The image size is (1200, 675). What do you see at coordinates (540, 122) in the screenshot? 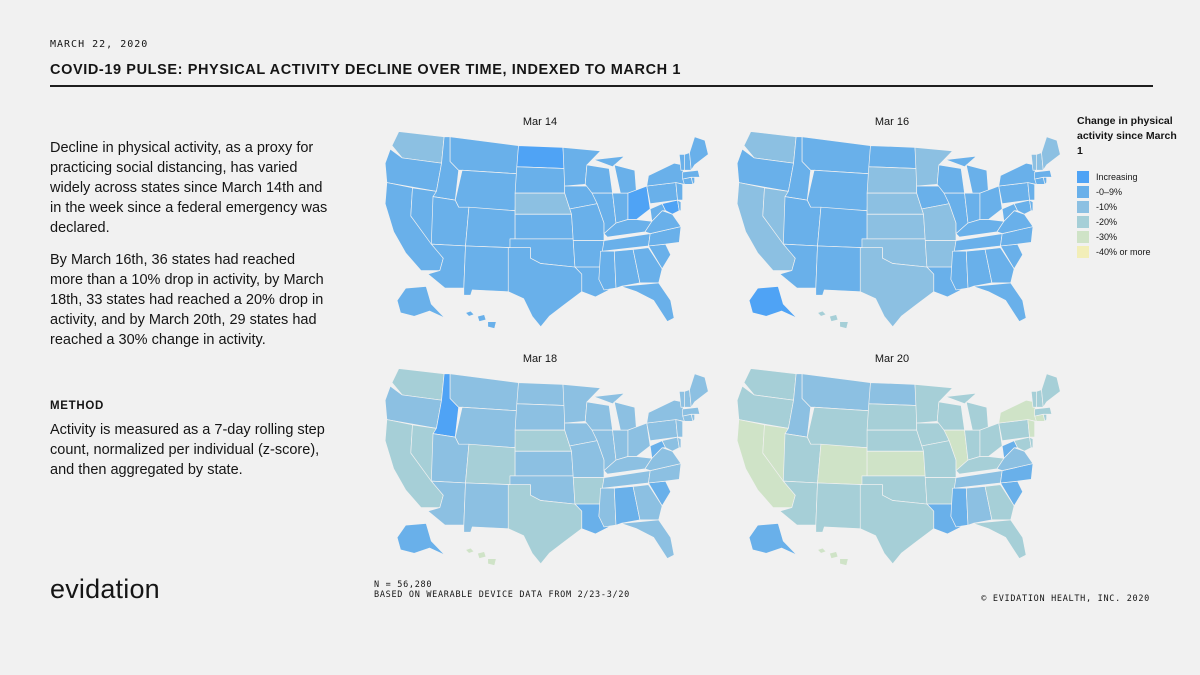
I see `map-title-mar-14: Mar 14` at bounding box center [540, 122].